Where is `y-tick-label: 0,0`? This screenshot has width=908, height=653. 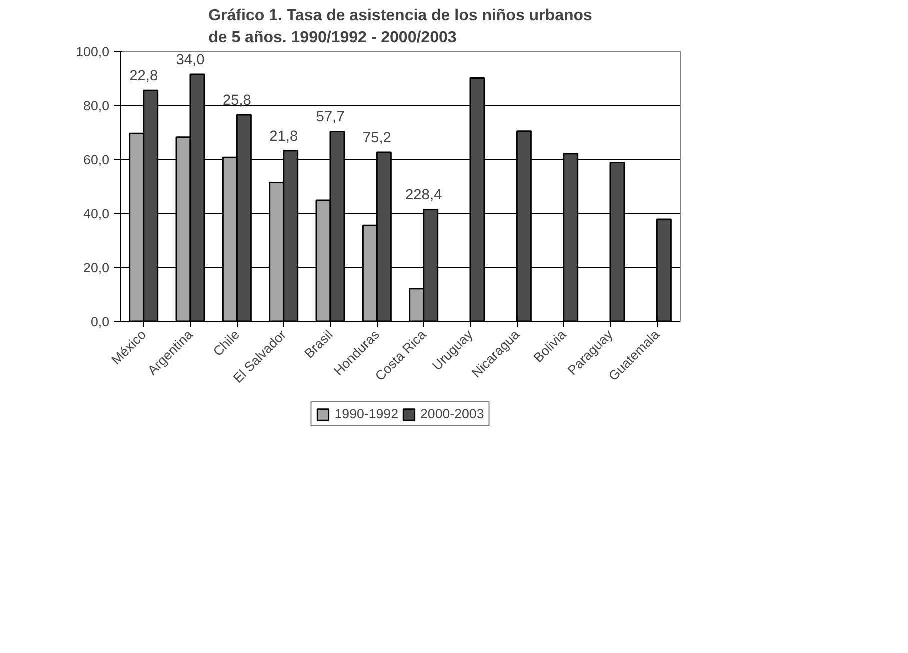 y-tick-label: 0,0 is located at coordinates (100, 322).